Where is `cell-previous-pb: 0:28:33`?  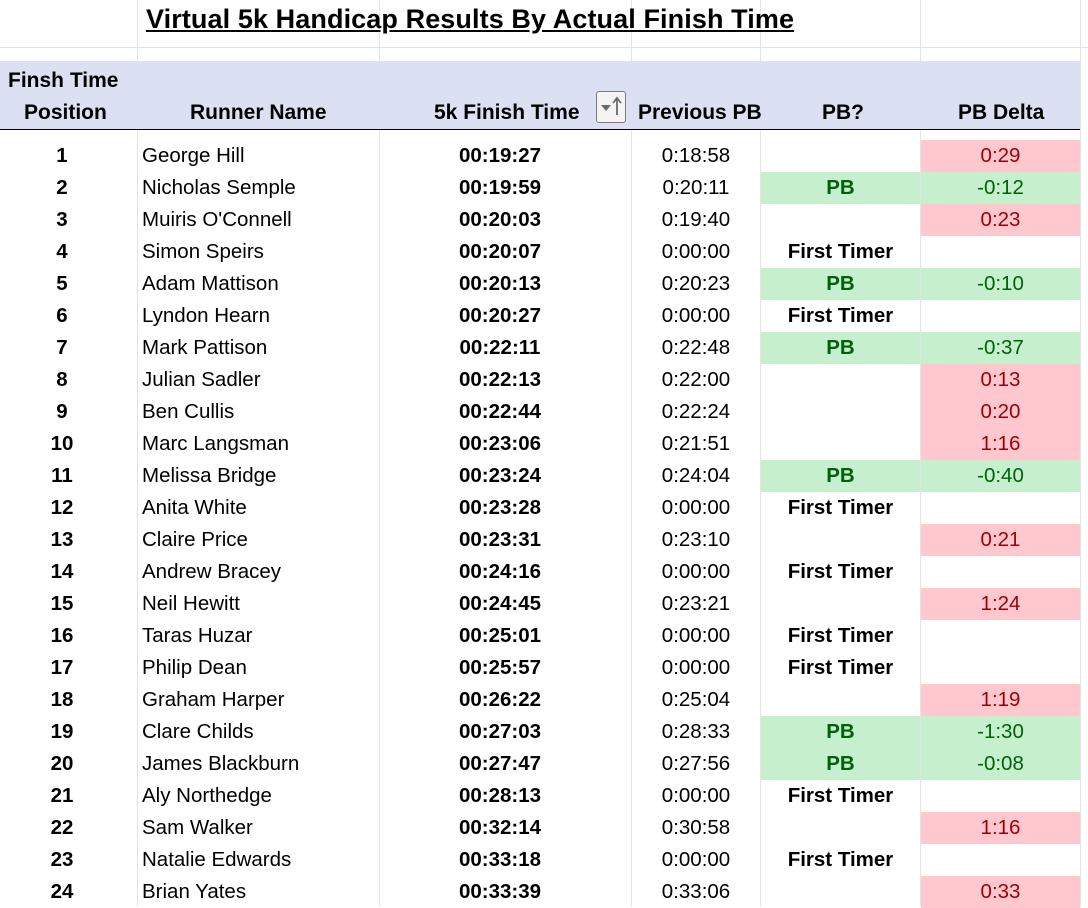
cell-previous-pb: 0:28:33 is located at coordinates (696, 731).